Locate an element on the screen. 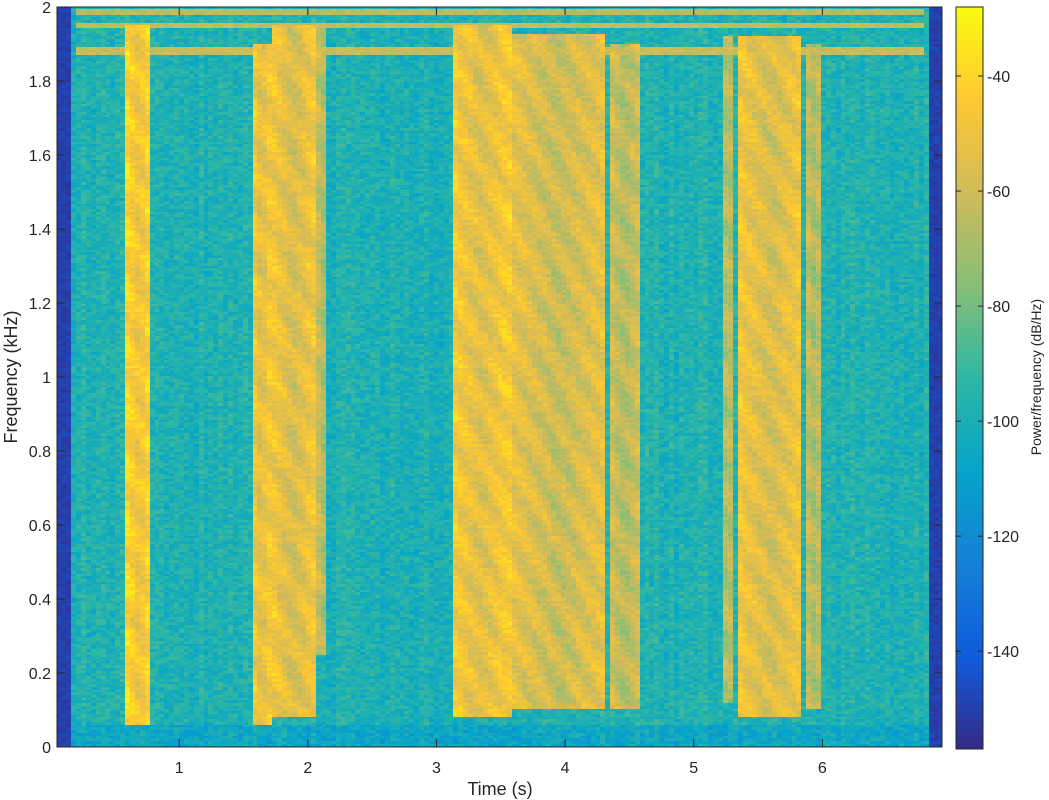  colorbar-tick-label: -60 is located at coordinates (998, 192).